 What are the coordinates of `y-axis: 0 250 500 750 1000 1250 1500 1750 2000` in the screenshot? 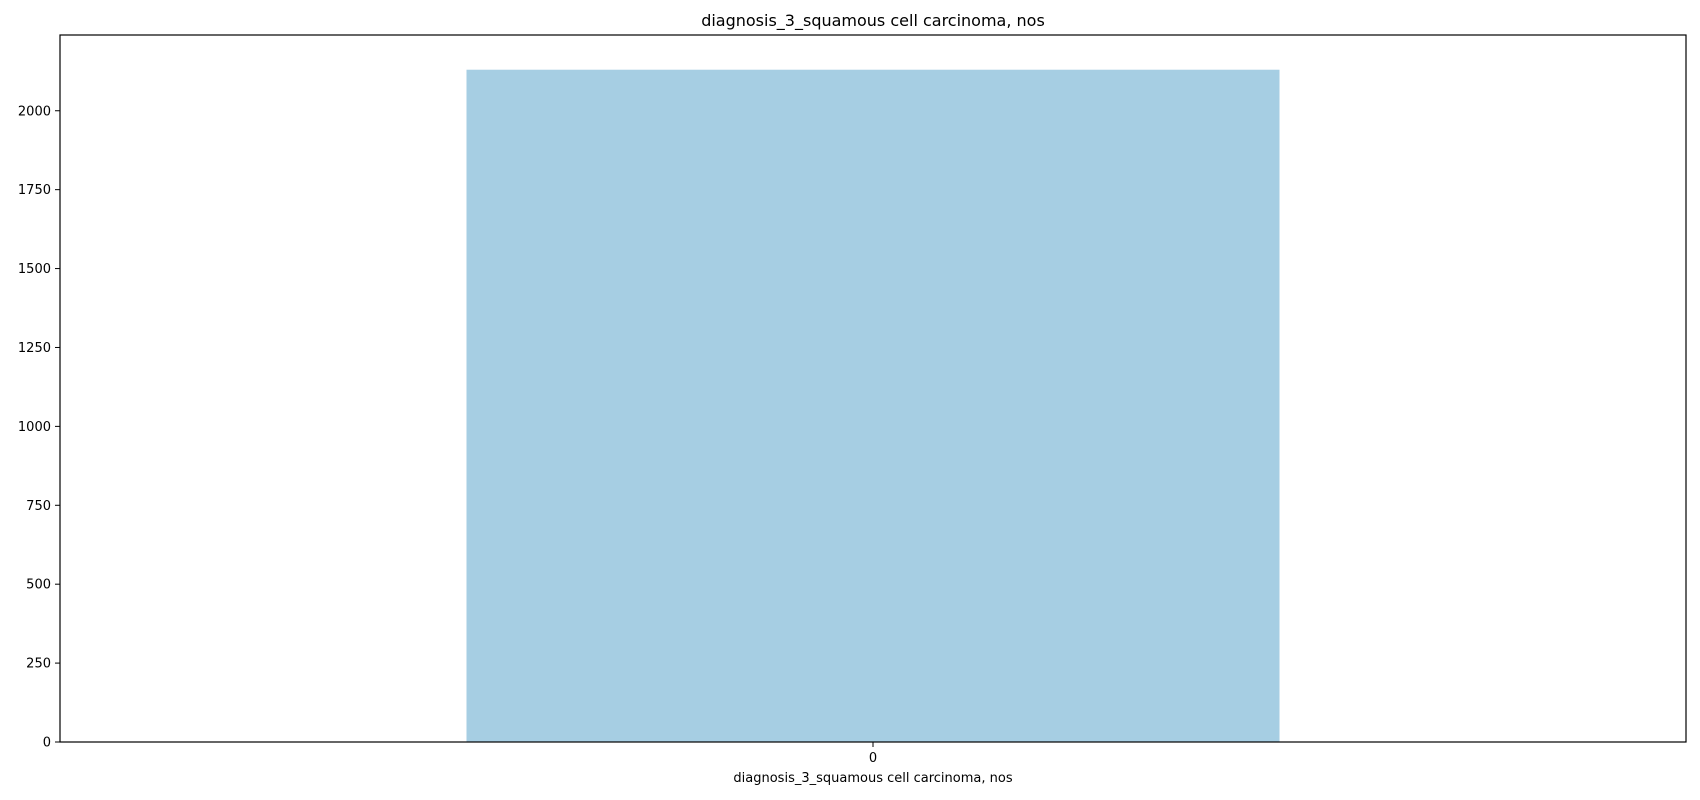 It's located at (39, 427).